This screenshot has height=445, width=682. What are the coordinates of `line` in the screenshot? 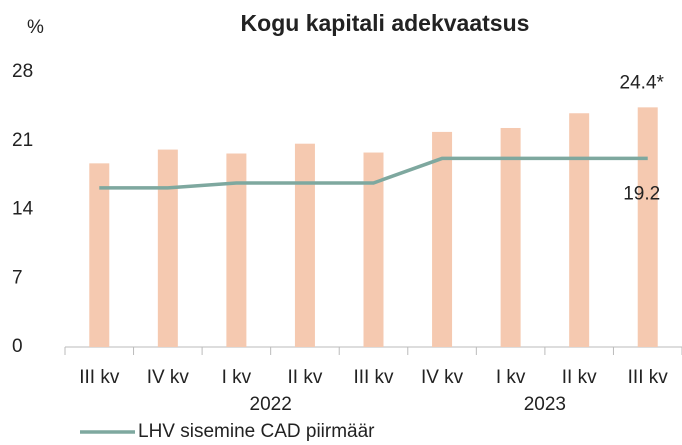 It's located at (373, 173).